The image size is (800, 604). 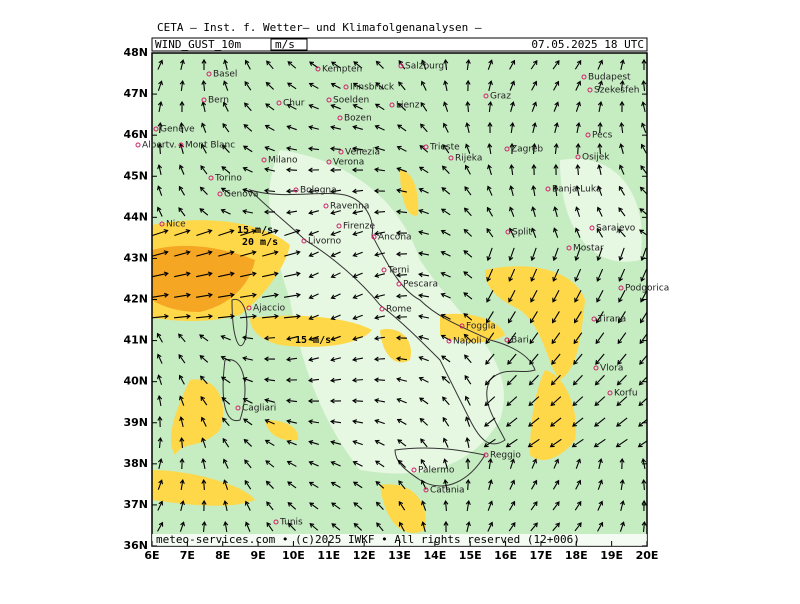 I want to click on lat-label: 36N, so click(x=135, y=545).